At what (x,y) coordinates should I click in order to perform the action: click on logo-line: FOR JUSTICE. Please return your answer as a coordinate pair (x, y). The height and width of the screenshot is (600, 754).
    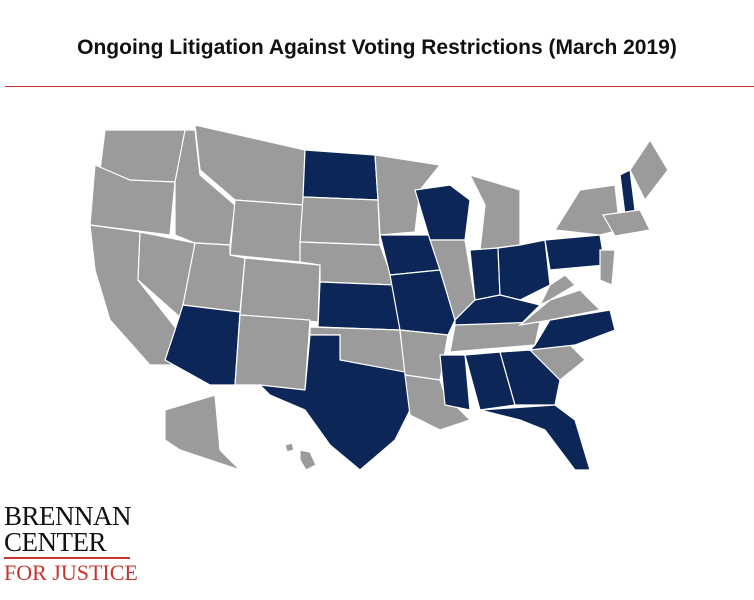
    Looking at the image, I should click on (71, 572).